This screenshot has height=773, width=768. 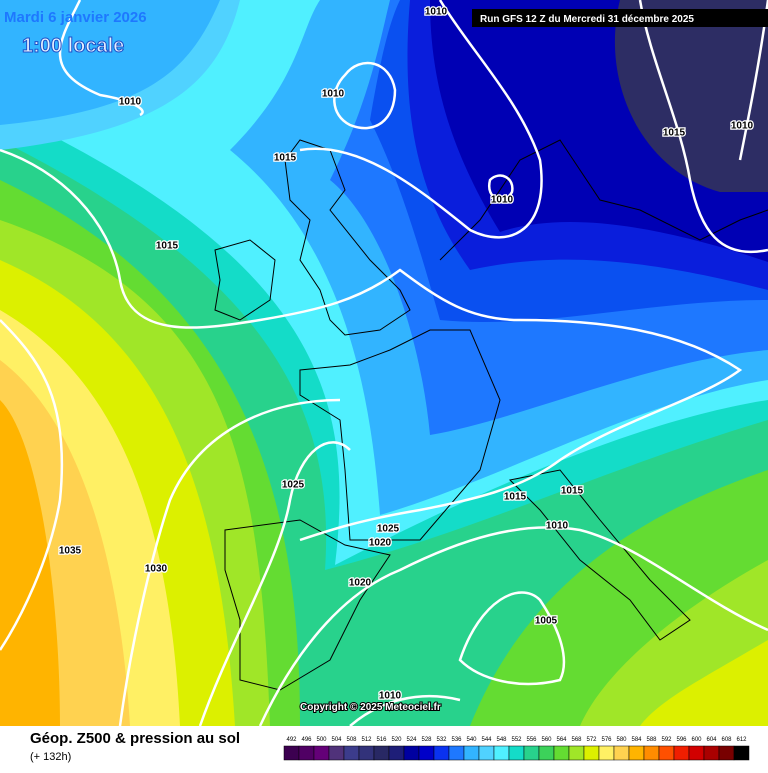 I want to click on footer-lead: (+ 132h), so click(x=50, y=757).